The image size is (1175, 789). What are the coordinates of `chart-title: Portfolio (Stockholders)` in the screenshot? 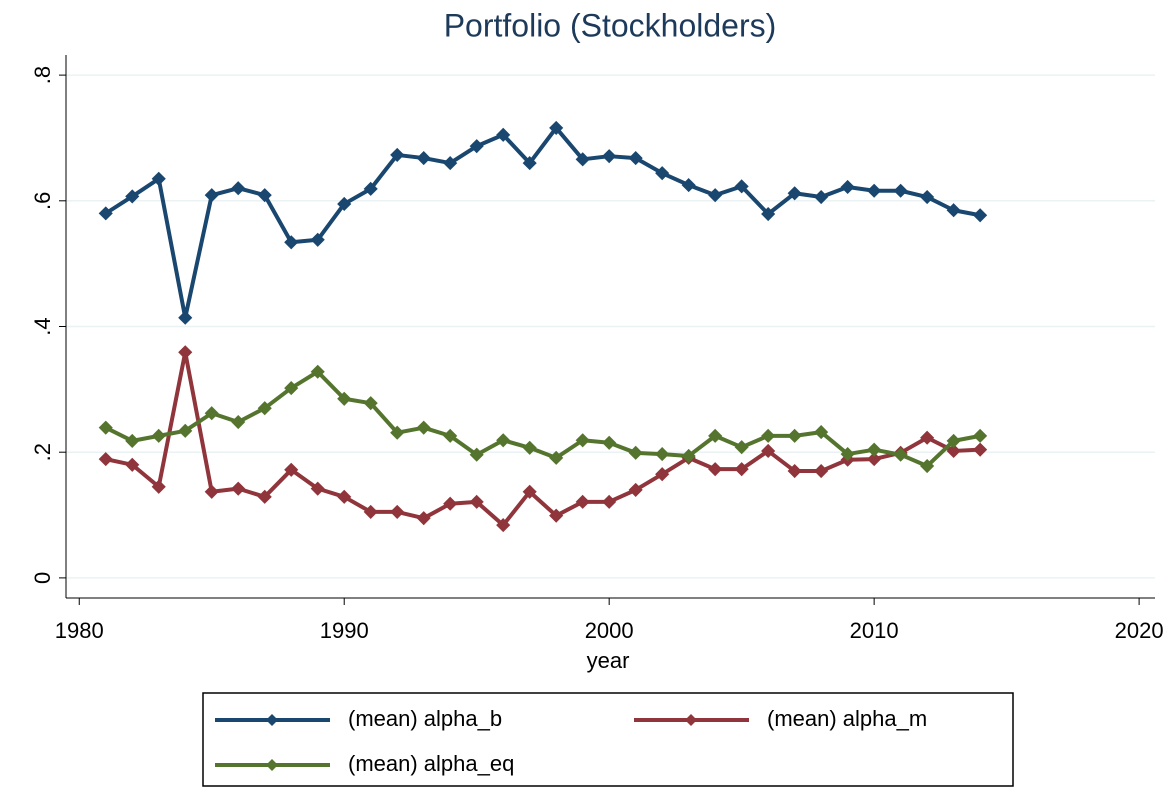 It's located at (610, 25).